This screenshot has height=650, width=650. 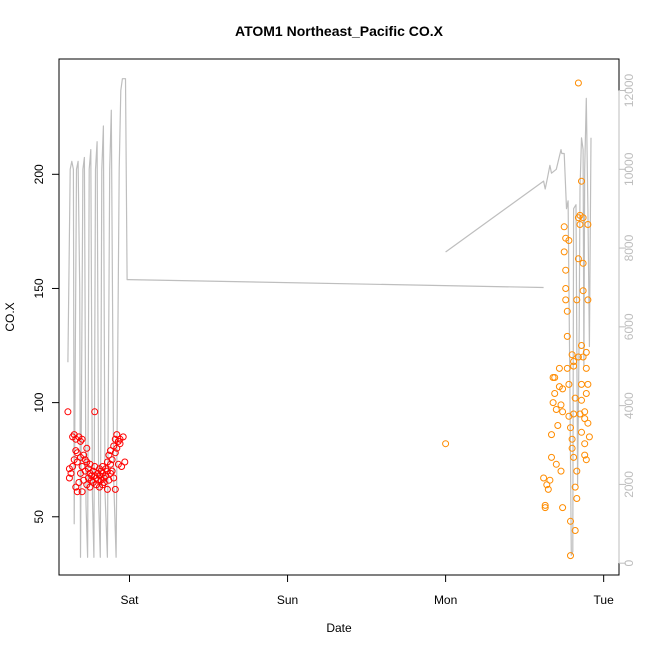 What do you see at coordinates (39, 288) in the screenshot?
I see `y-tick-label: 150` at bounding box center [39, 288].